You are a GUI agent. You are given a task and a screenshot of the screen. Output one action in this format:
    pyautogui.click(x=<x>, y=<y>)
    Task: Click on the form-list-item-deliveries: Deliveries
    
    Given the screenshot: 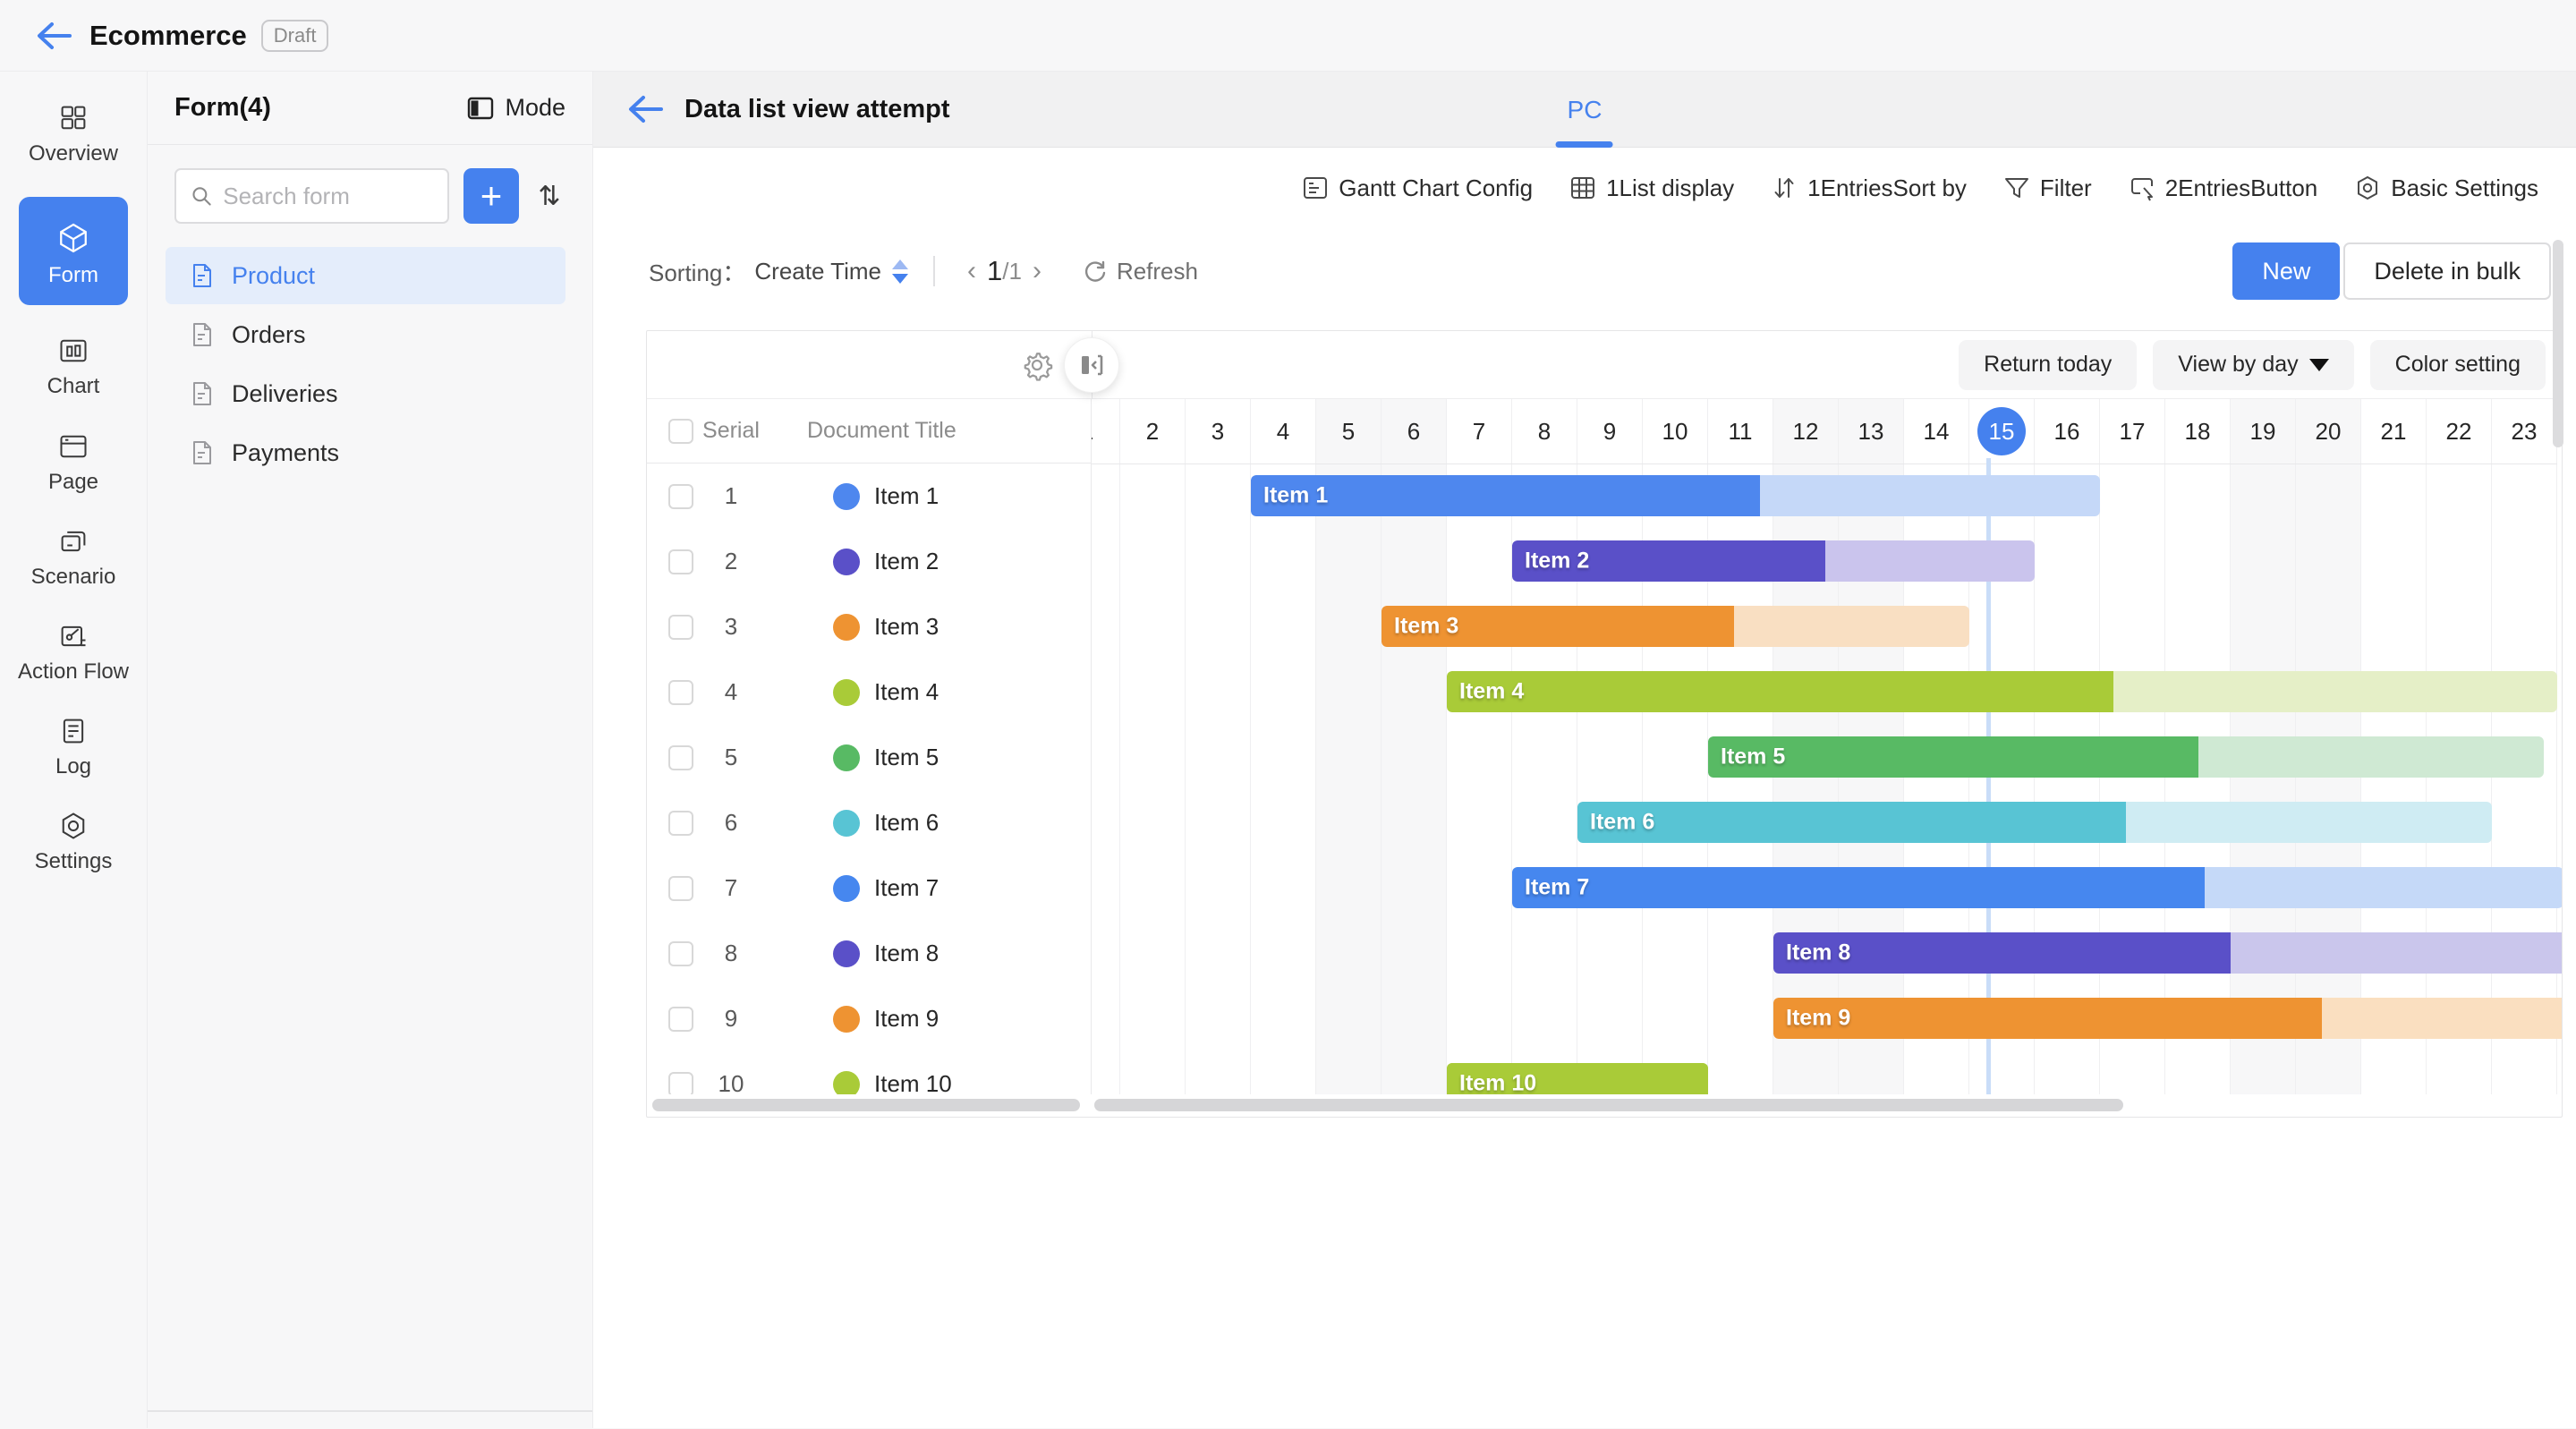 What is the action you would take?
    pyautogui.click(x=365, y=394)
    